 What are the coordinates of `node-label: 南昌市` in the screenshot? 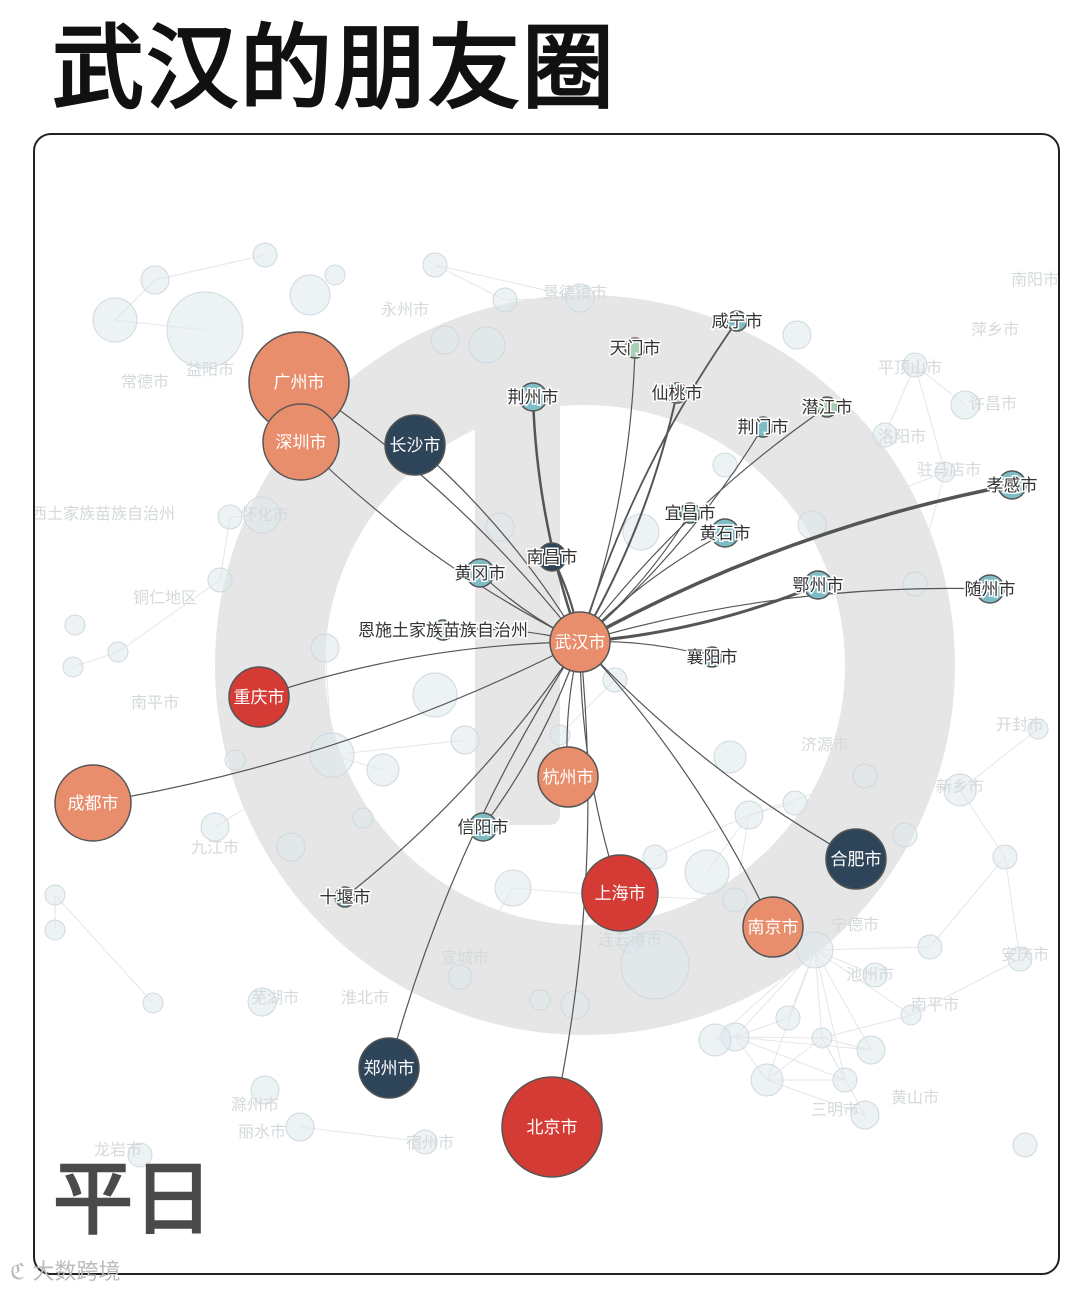 It's located at (552, 558).